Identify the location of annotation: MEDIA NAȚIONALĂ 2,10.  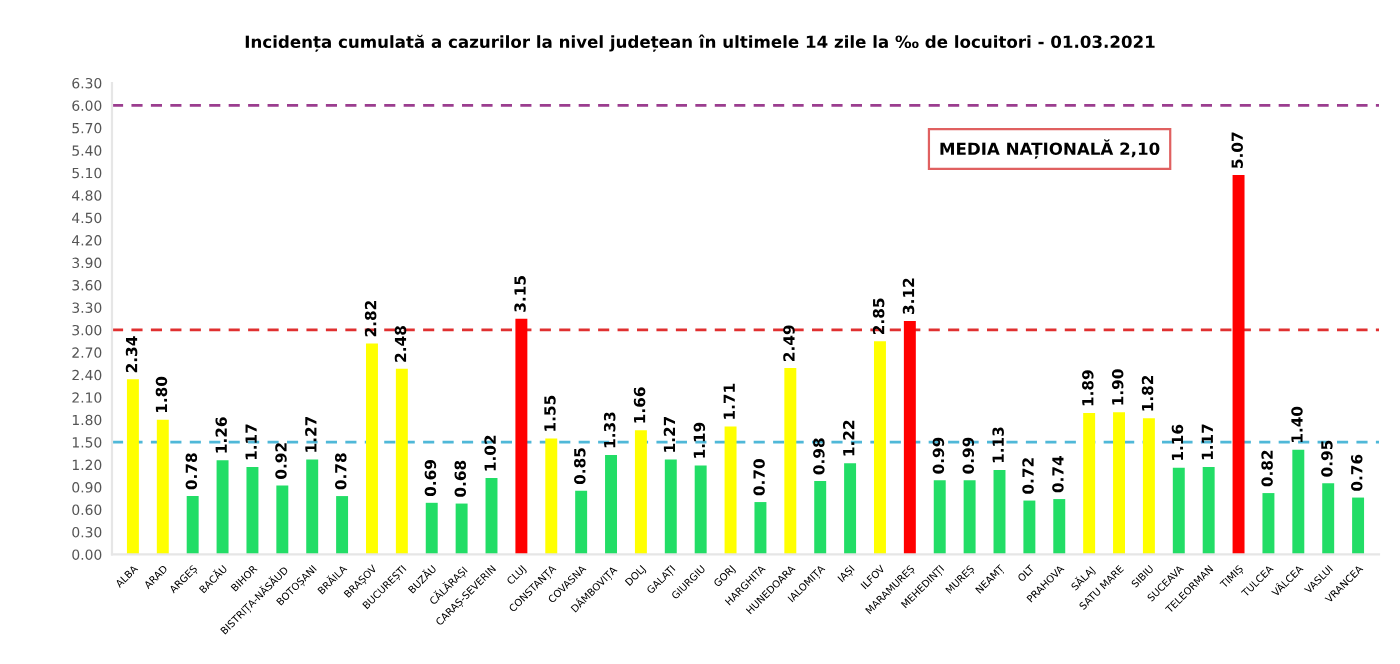
(1050, 149).